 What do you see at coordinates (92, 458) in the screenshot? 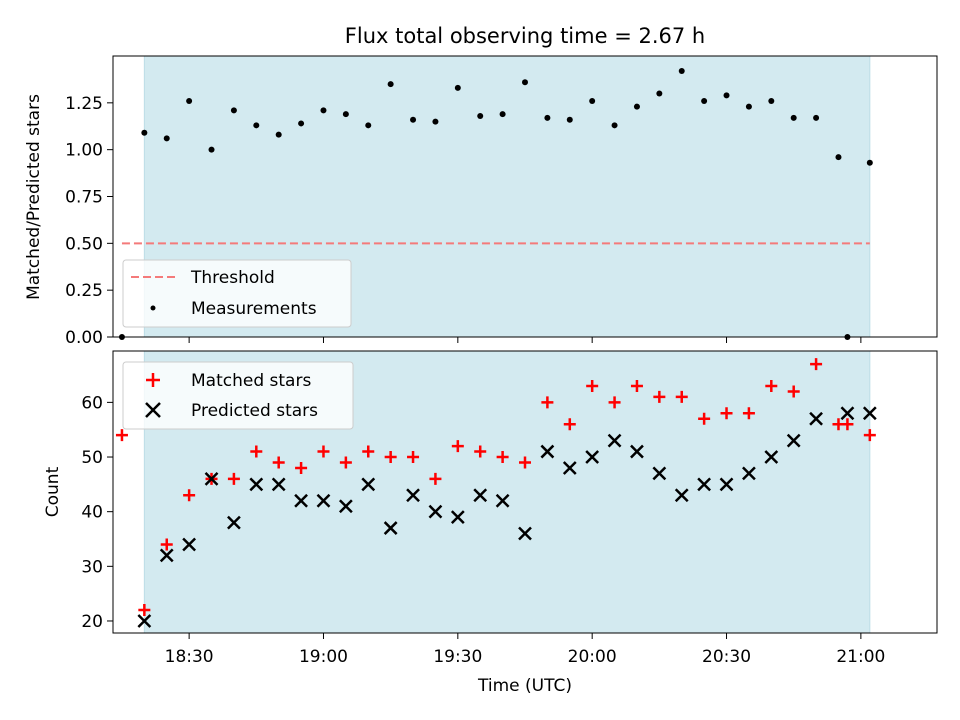
I see `count-y-tick-label: 50` at bounding box center [92, 458].